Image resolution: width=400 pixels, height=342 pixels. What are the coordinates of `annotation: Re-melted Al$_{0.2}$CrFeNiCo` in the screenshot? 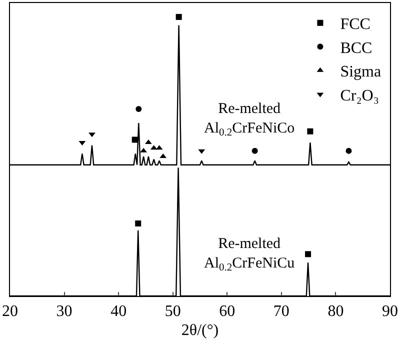 It's located at (249, 120).